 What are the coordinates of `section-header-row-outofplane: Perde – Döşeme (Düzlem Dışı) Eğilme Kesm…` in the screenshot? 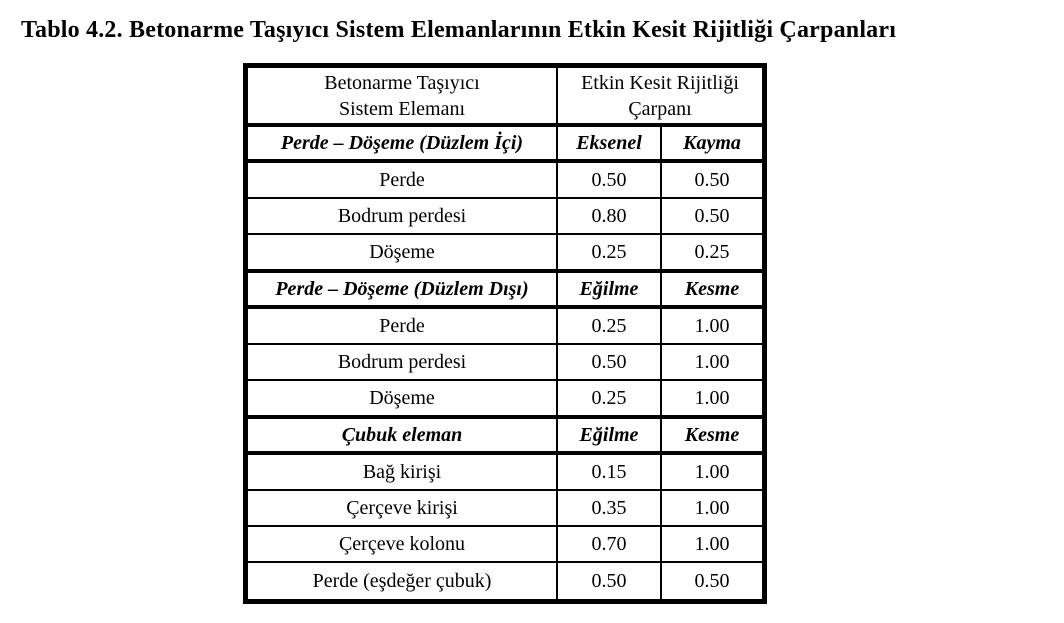 It's located at (505, 289).